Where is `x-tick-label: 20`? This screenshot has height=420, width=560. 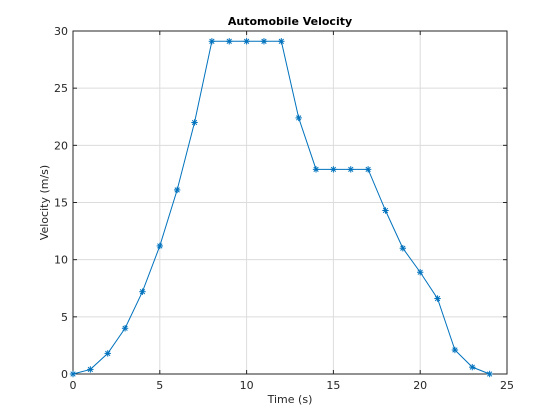 x-tick-label: 20 is located at coordinates (420, 385).